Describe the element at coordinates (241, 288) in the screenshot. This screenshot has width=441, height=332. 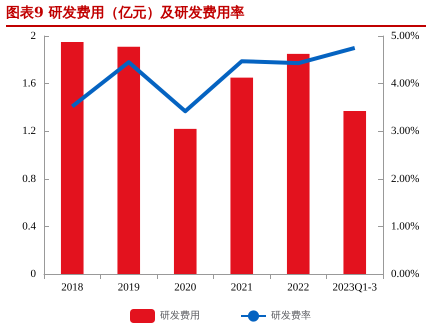
I see `x-tick-label: 2021` at that location.